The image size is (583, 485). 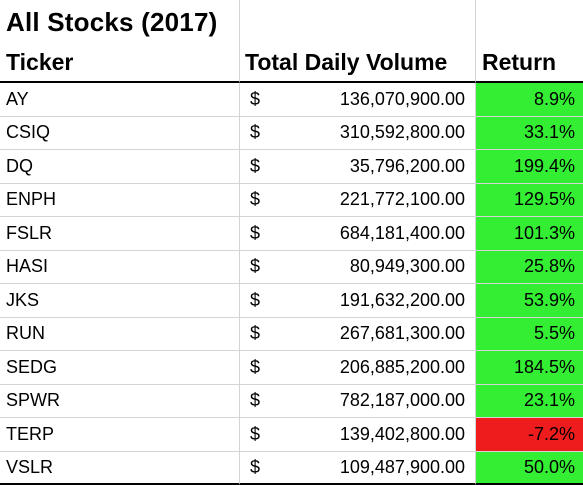 I want to click on ticker-cell: RUN, so click(x=120, y=335).